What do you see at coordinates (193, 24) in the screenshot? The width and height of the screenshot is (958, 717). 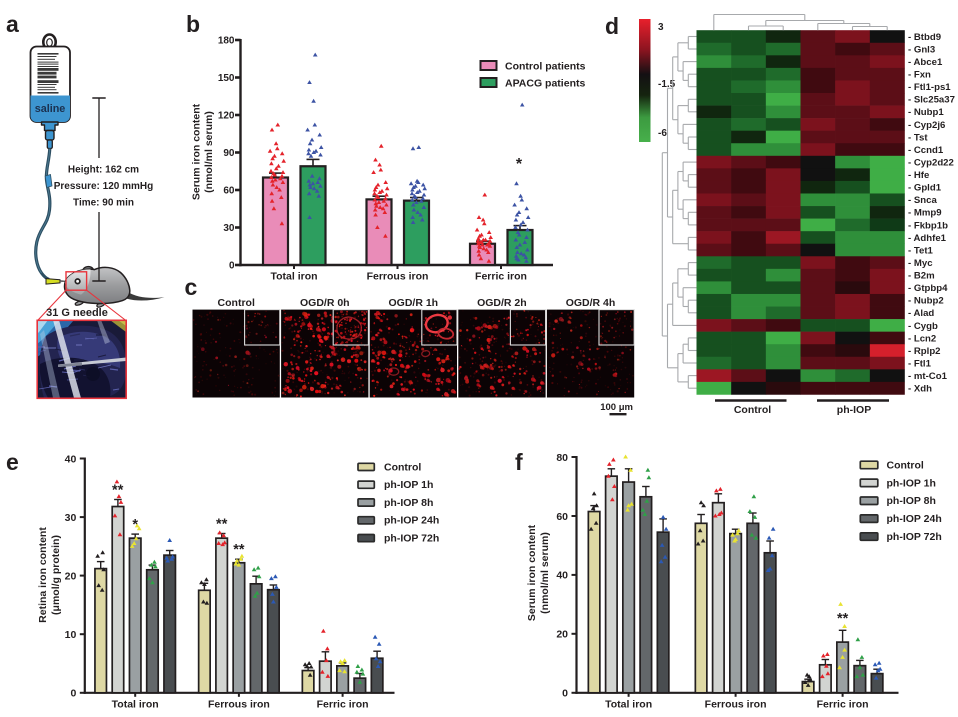 I see `svg-text: b` at bounding box center [193, 24].